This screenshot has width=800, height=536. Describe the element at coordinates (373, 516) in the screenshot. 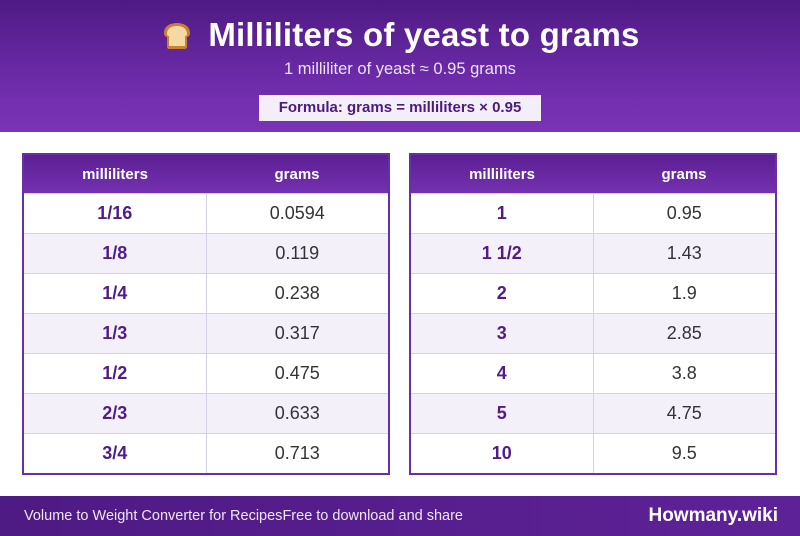

I see `footer-share-text: Free to download and share` at that location.